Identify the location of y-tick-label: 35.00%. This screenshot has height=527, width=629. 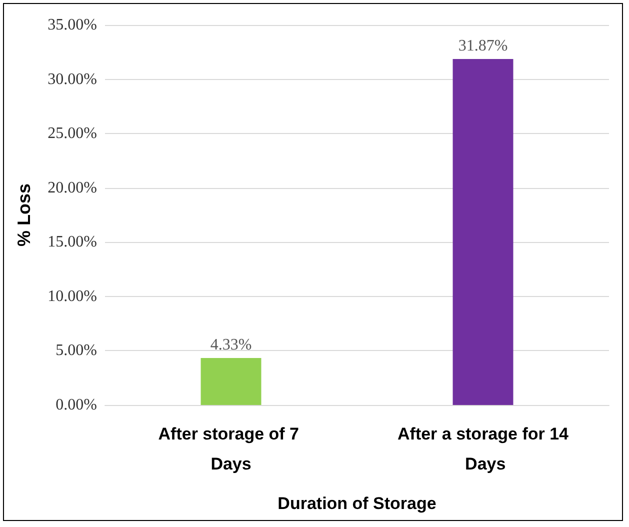
(72, 25).